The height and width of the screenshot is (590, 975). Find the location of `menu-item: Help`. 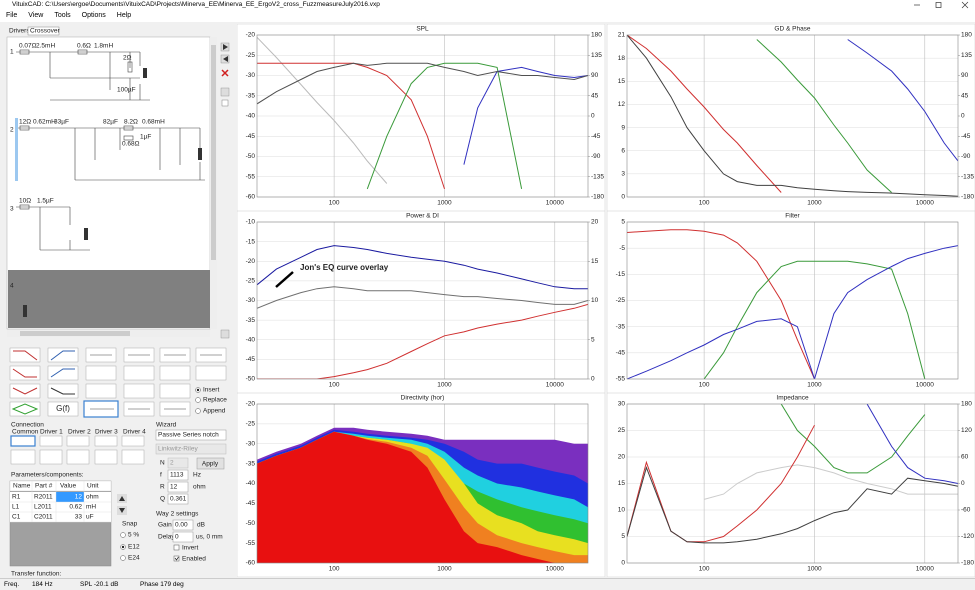

menu-item: Help is located at coordinates (124, 15).